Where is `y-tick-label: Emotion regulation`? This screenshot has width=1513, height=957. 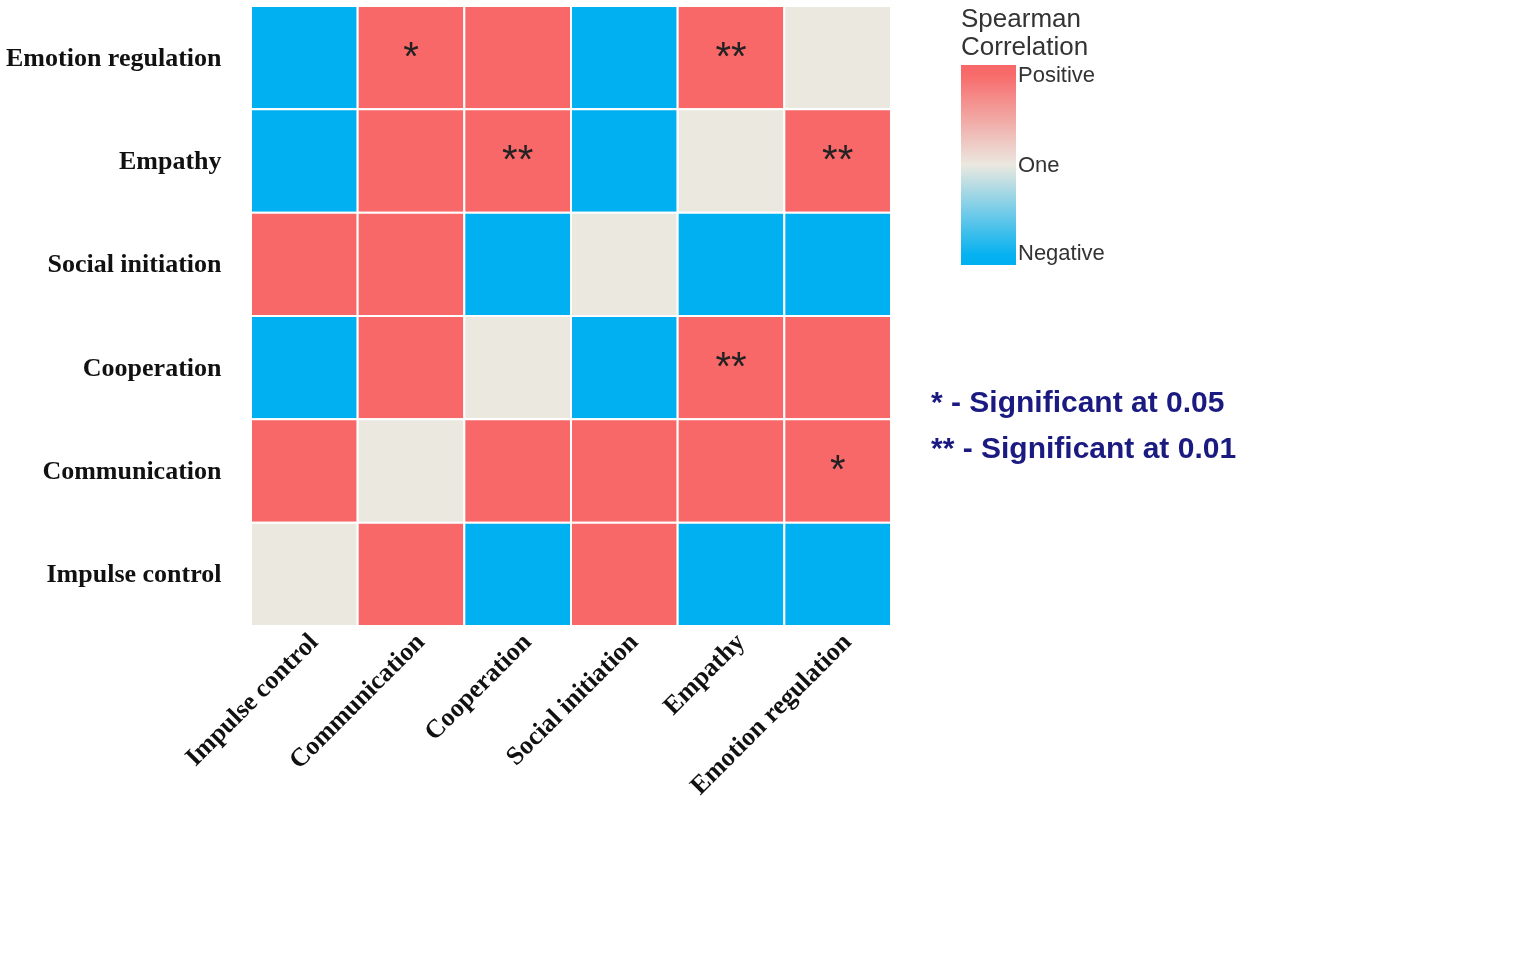 y-tick-label: Emotion regulation is located at coordinates (114, 57).